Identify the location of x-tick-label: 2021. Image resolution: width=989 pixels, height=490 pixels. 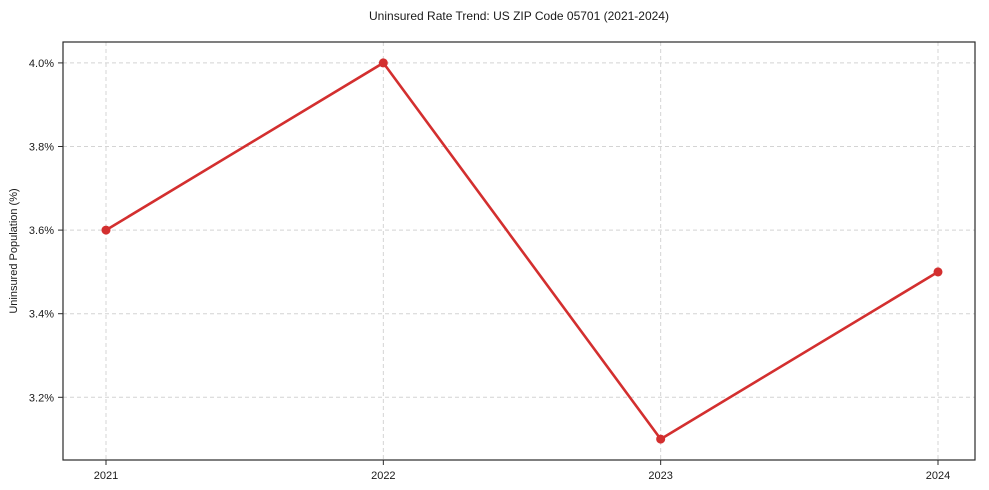
(106, 476).